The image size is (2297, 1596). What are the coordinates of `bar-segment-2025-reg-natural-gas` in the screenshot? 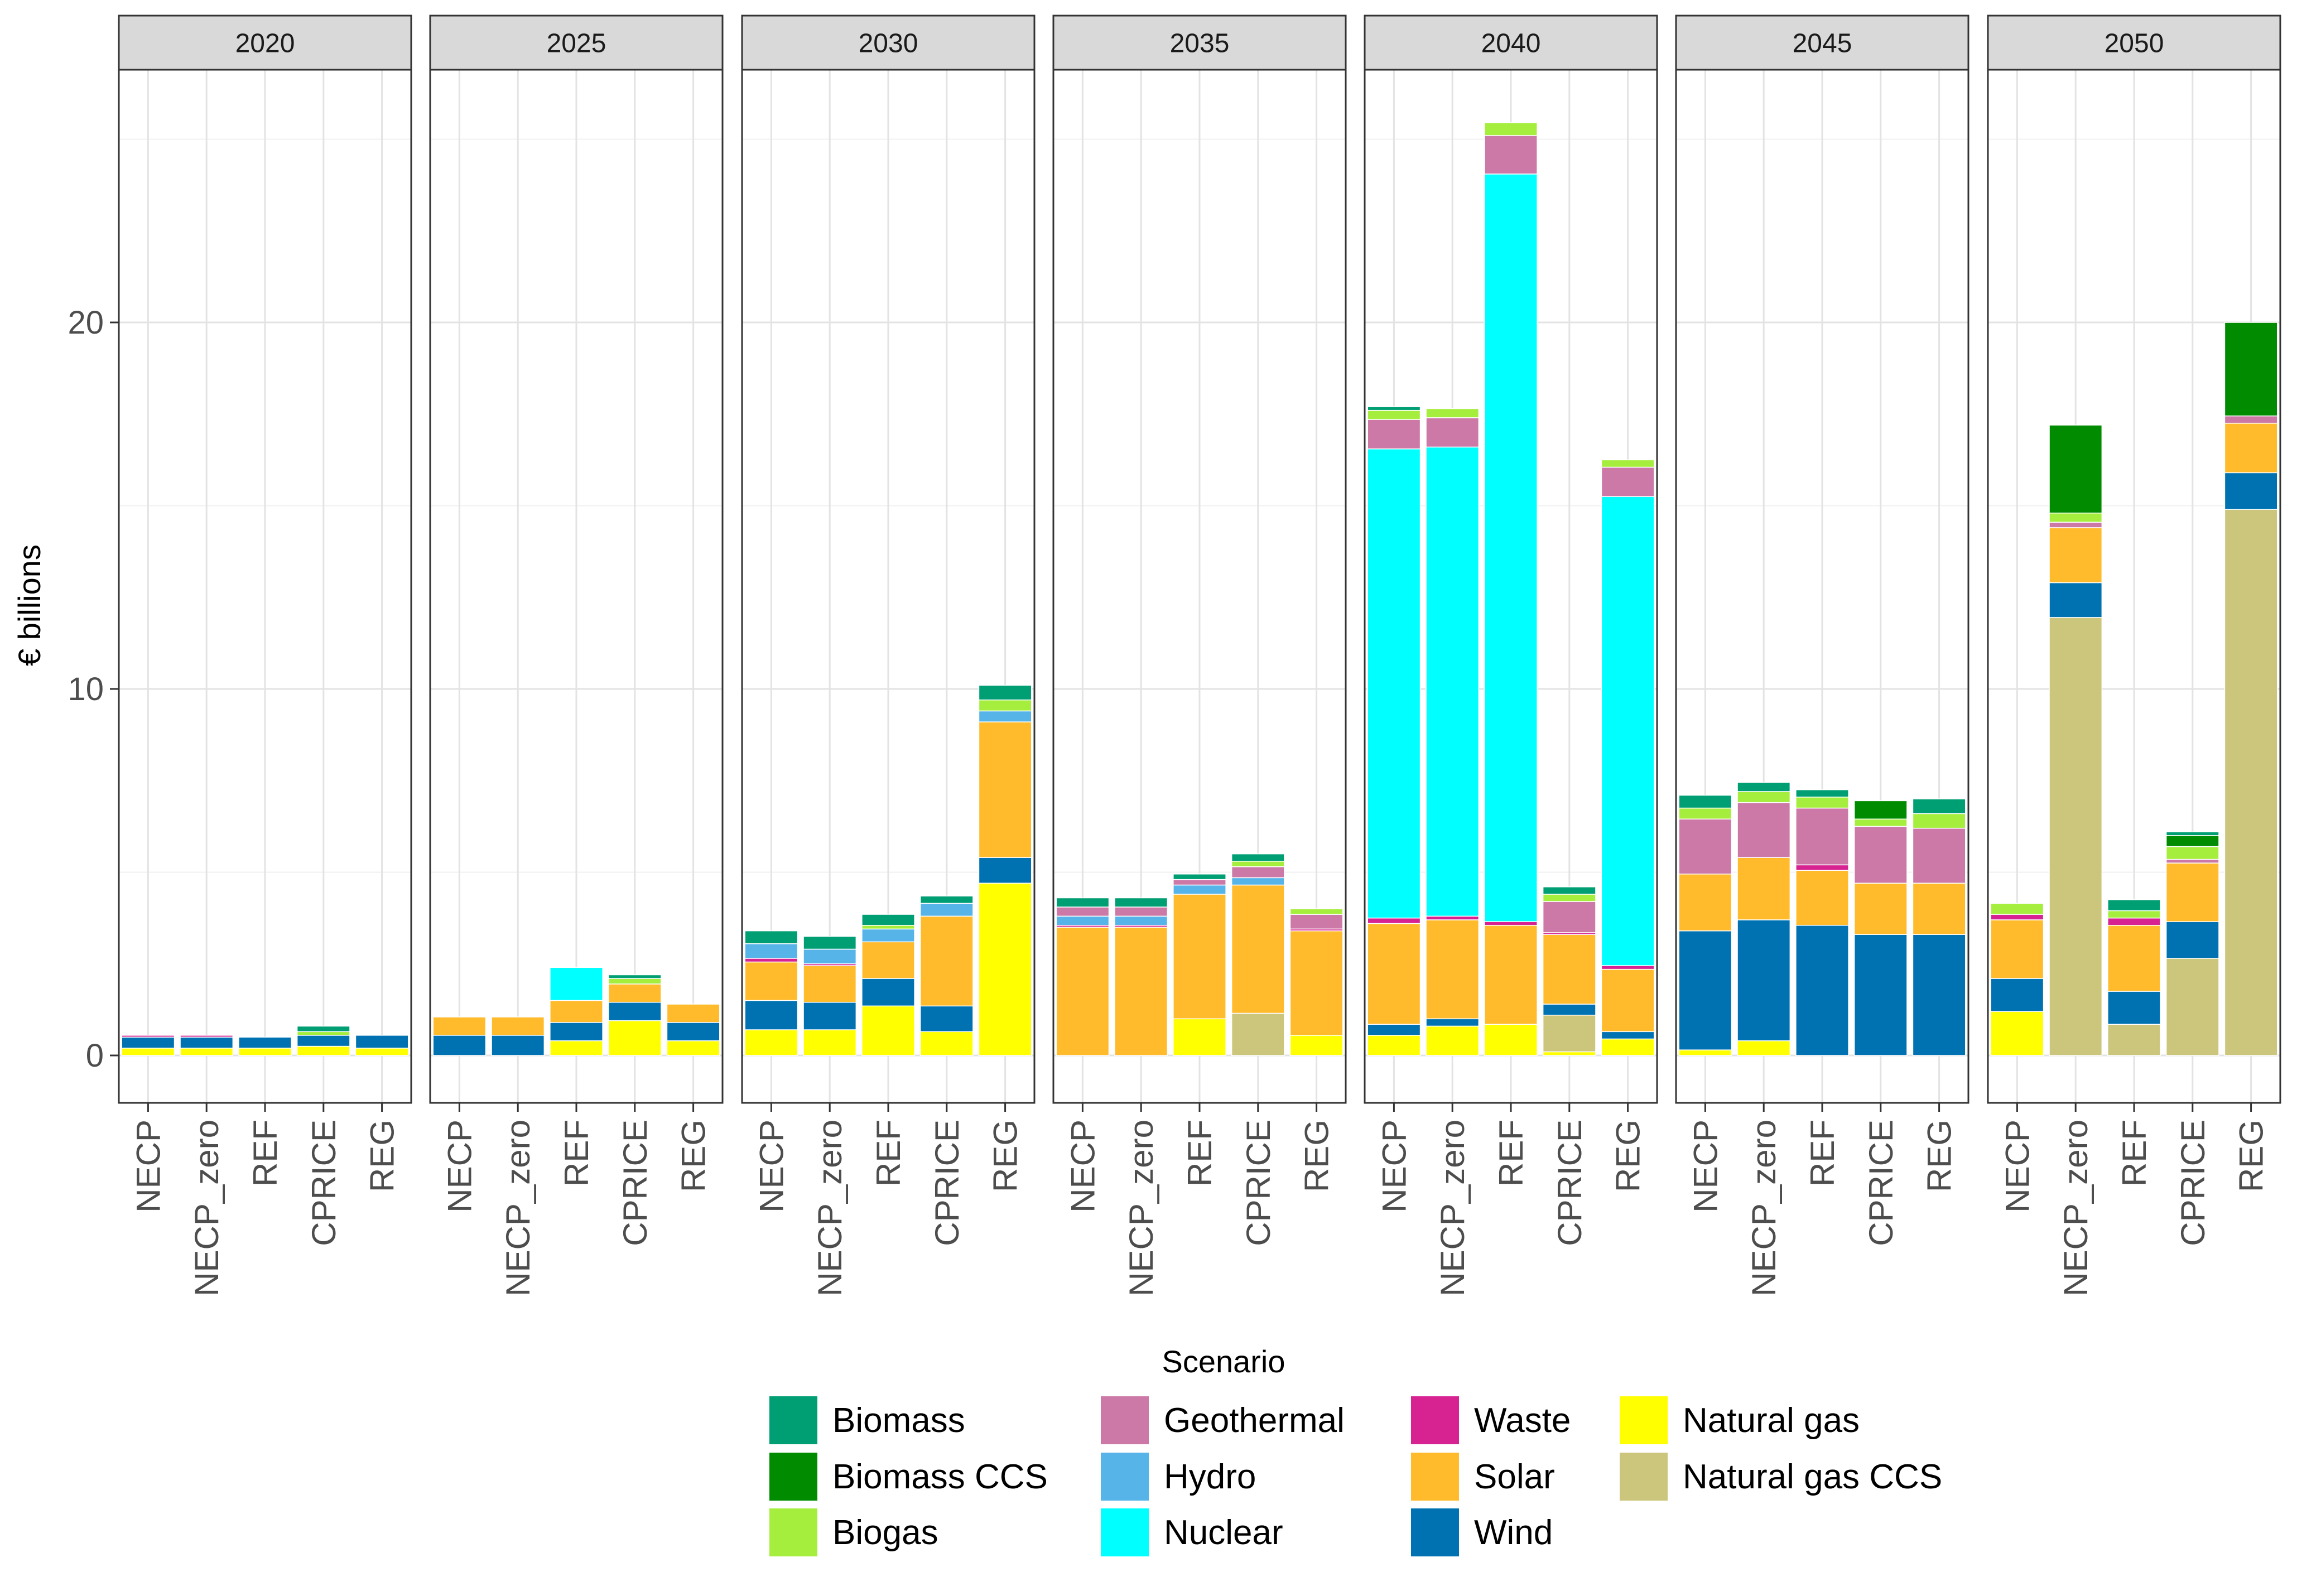 It's located at (693, 1048).